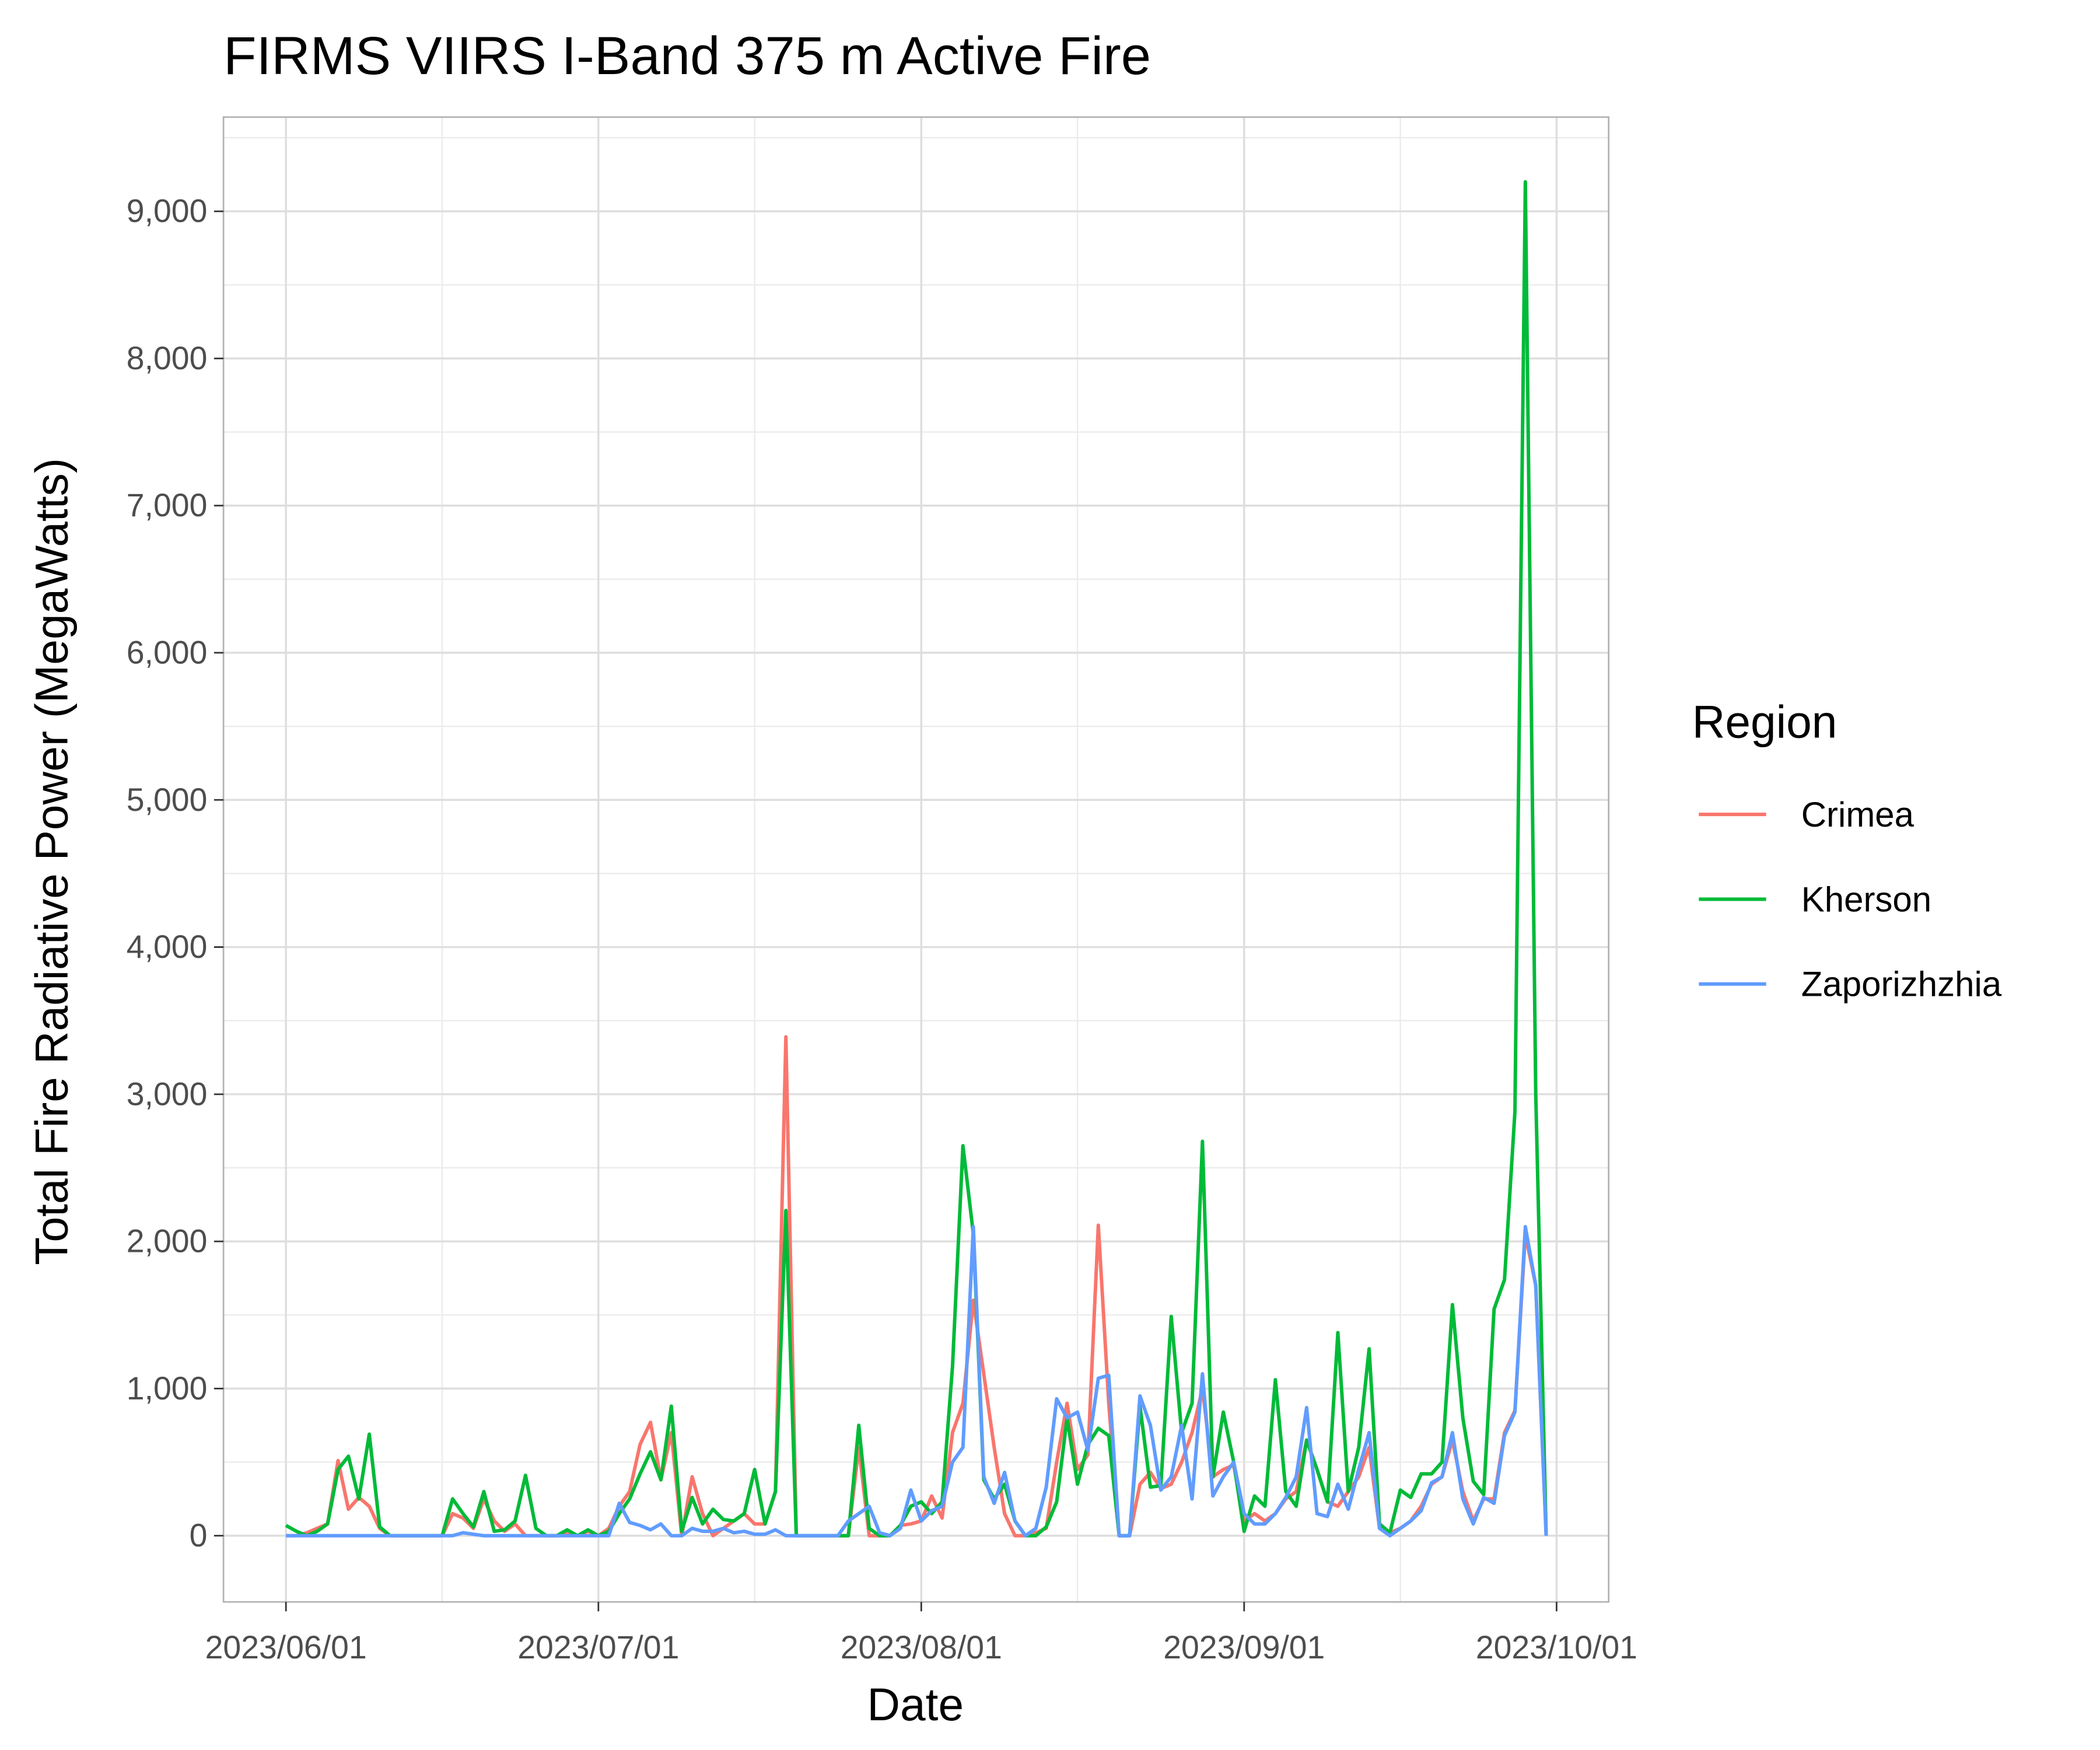 This screenshot has height=1750, width=2100. What do you see at coordinates (915, 1704) in the screenshot?
I see `x-axis-title: Date` at bounding box center [915, 1704].